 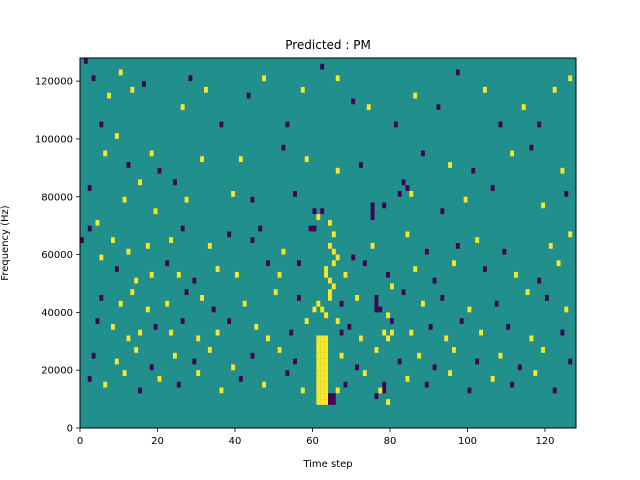 I want to click on y-tick-label: 40000, so click(x=57, y=313).